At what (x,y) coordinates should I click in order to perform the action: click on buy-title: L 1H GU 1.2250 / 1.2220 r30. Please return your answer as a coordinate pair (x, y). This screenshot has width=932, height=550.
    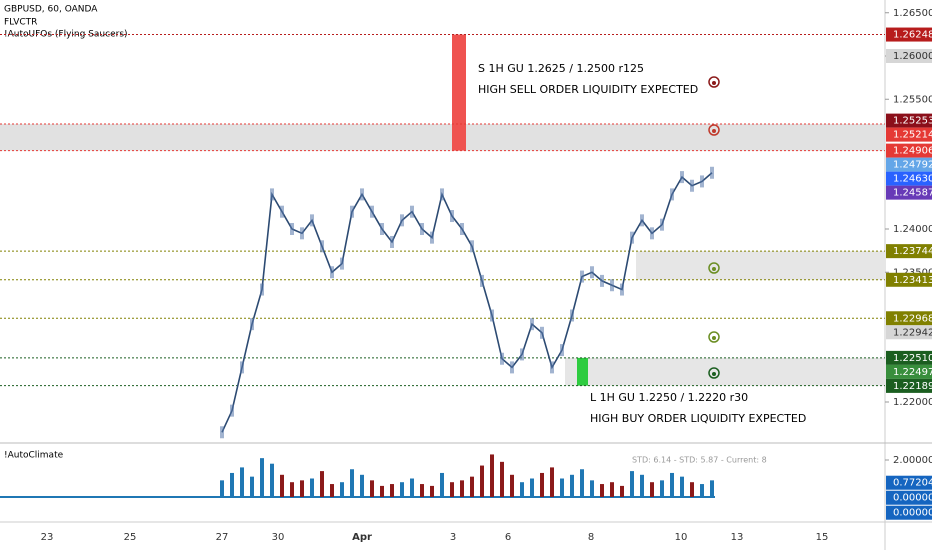
    Looking at the image, I should click on (669, 397).